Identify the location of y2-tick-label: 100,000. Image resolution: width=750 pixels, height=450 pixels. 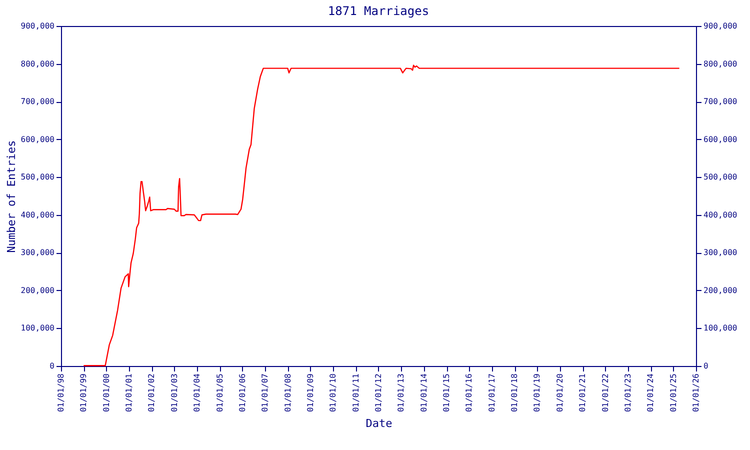
(721, 328).